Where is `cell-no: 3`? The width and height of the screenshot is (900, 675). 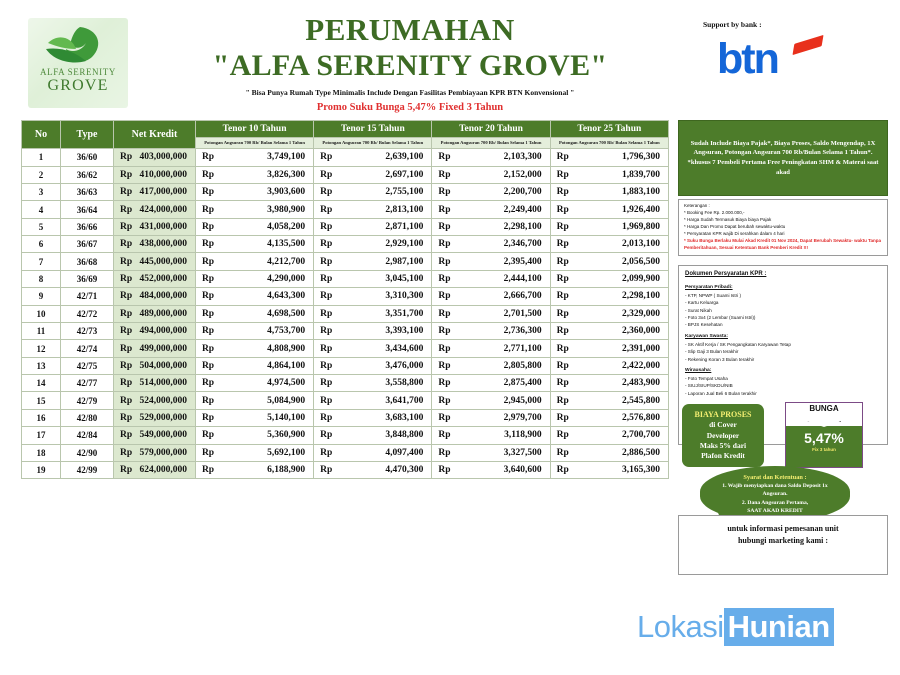 cell-no: 3 is located at coordinates (41, 192).